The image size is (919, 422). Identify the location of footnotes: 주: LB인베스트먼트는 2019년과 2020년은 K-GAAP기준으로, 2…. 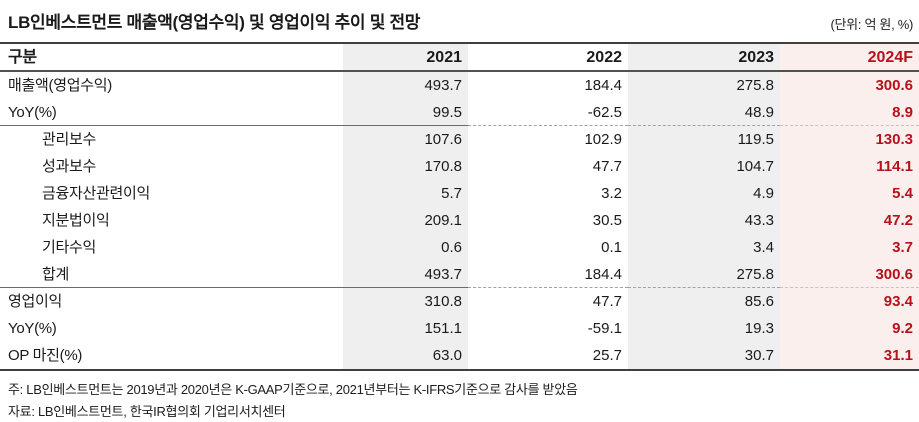
(459, 396).